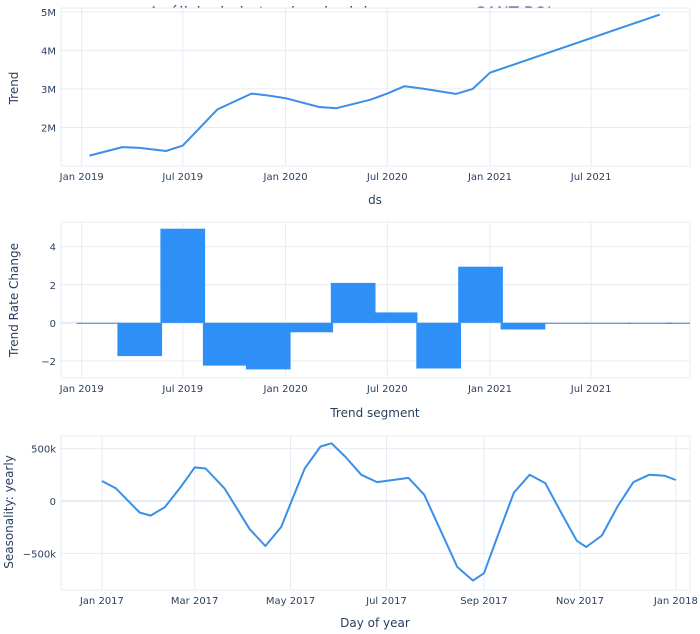  Describe the element at coordinates (14, 89) in the screenshot. I see `trend-y-axis-title: Trend` at that location.